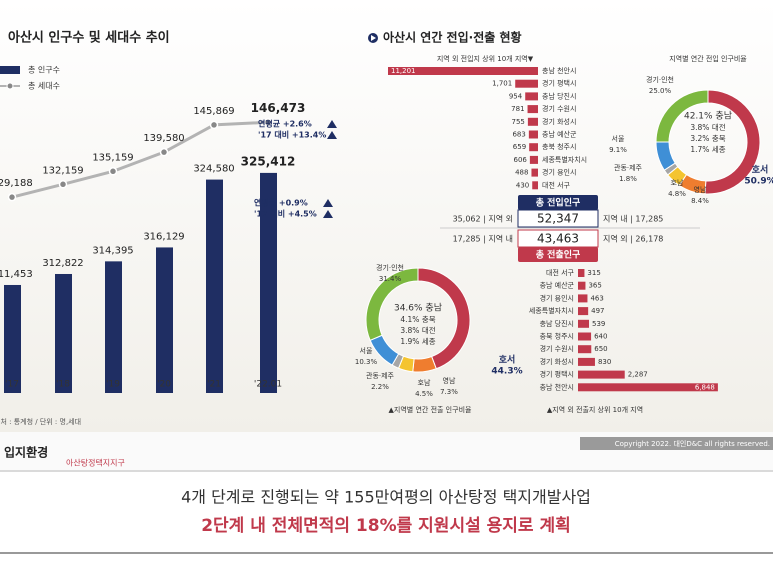 The height and width of the screenshot is (561, 773). Describe the element at coordinates (518, 135) in the screenshot. I see `bar-label: 683` at that location.